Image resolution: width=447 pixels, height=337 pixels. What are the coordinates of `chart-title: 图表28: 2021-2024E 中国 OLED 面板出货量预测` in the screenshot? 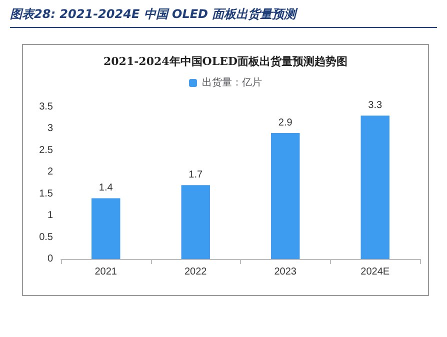 It's located at (223, 17).